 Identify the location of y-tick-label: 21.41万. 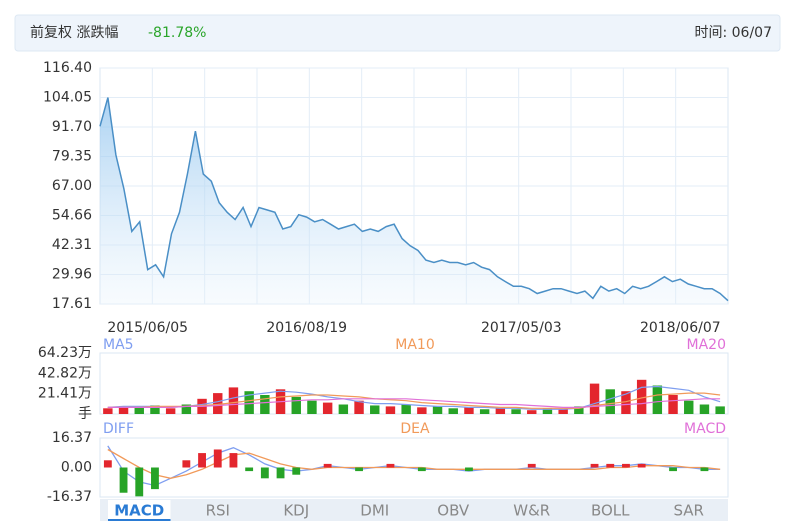
(65, 394).